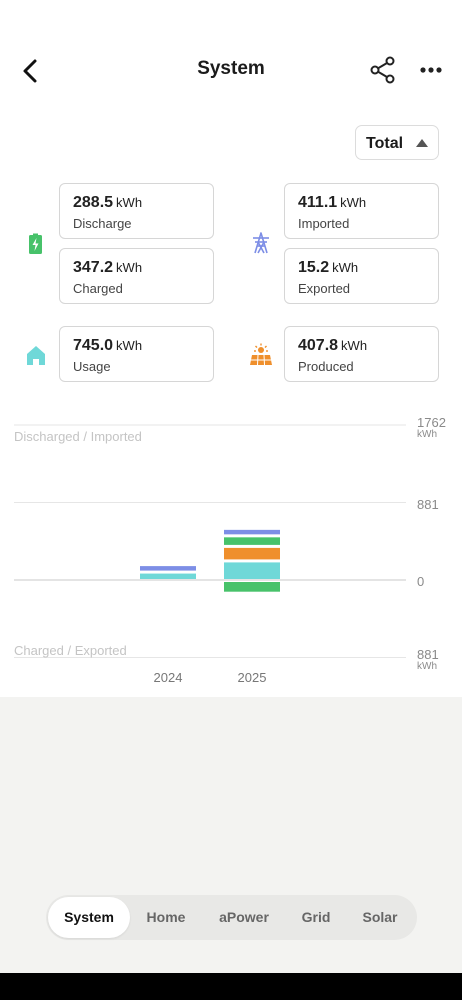 The width and height of the screenshot is (462, 1000). I want to click on usage-card: 745.0 kWh Usage, so click(136, 354).